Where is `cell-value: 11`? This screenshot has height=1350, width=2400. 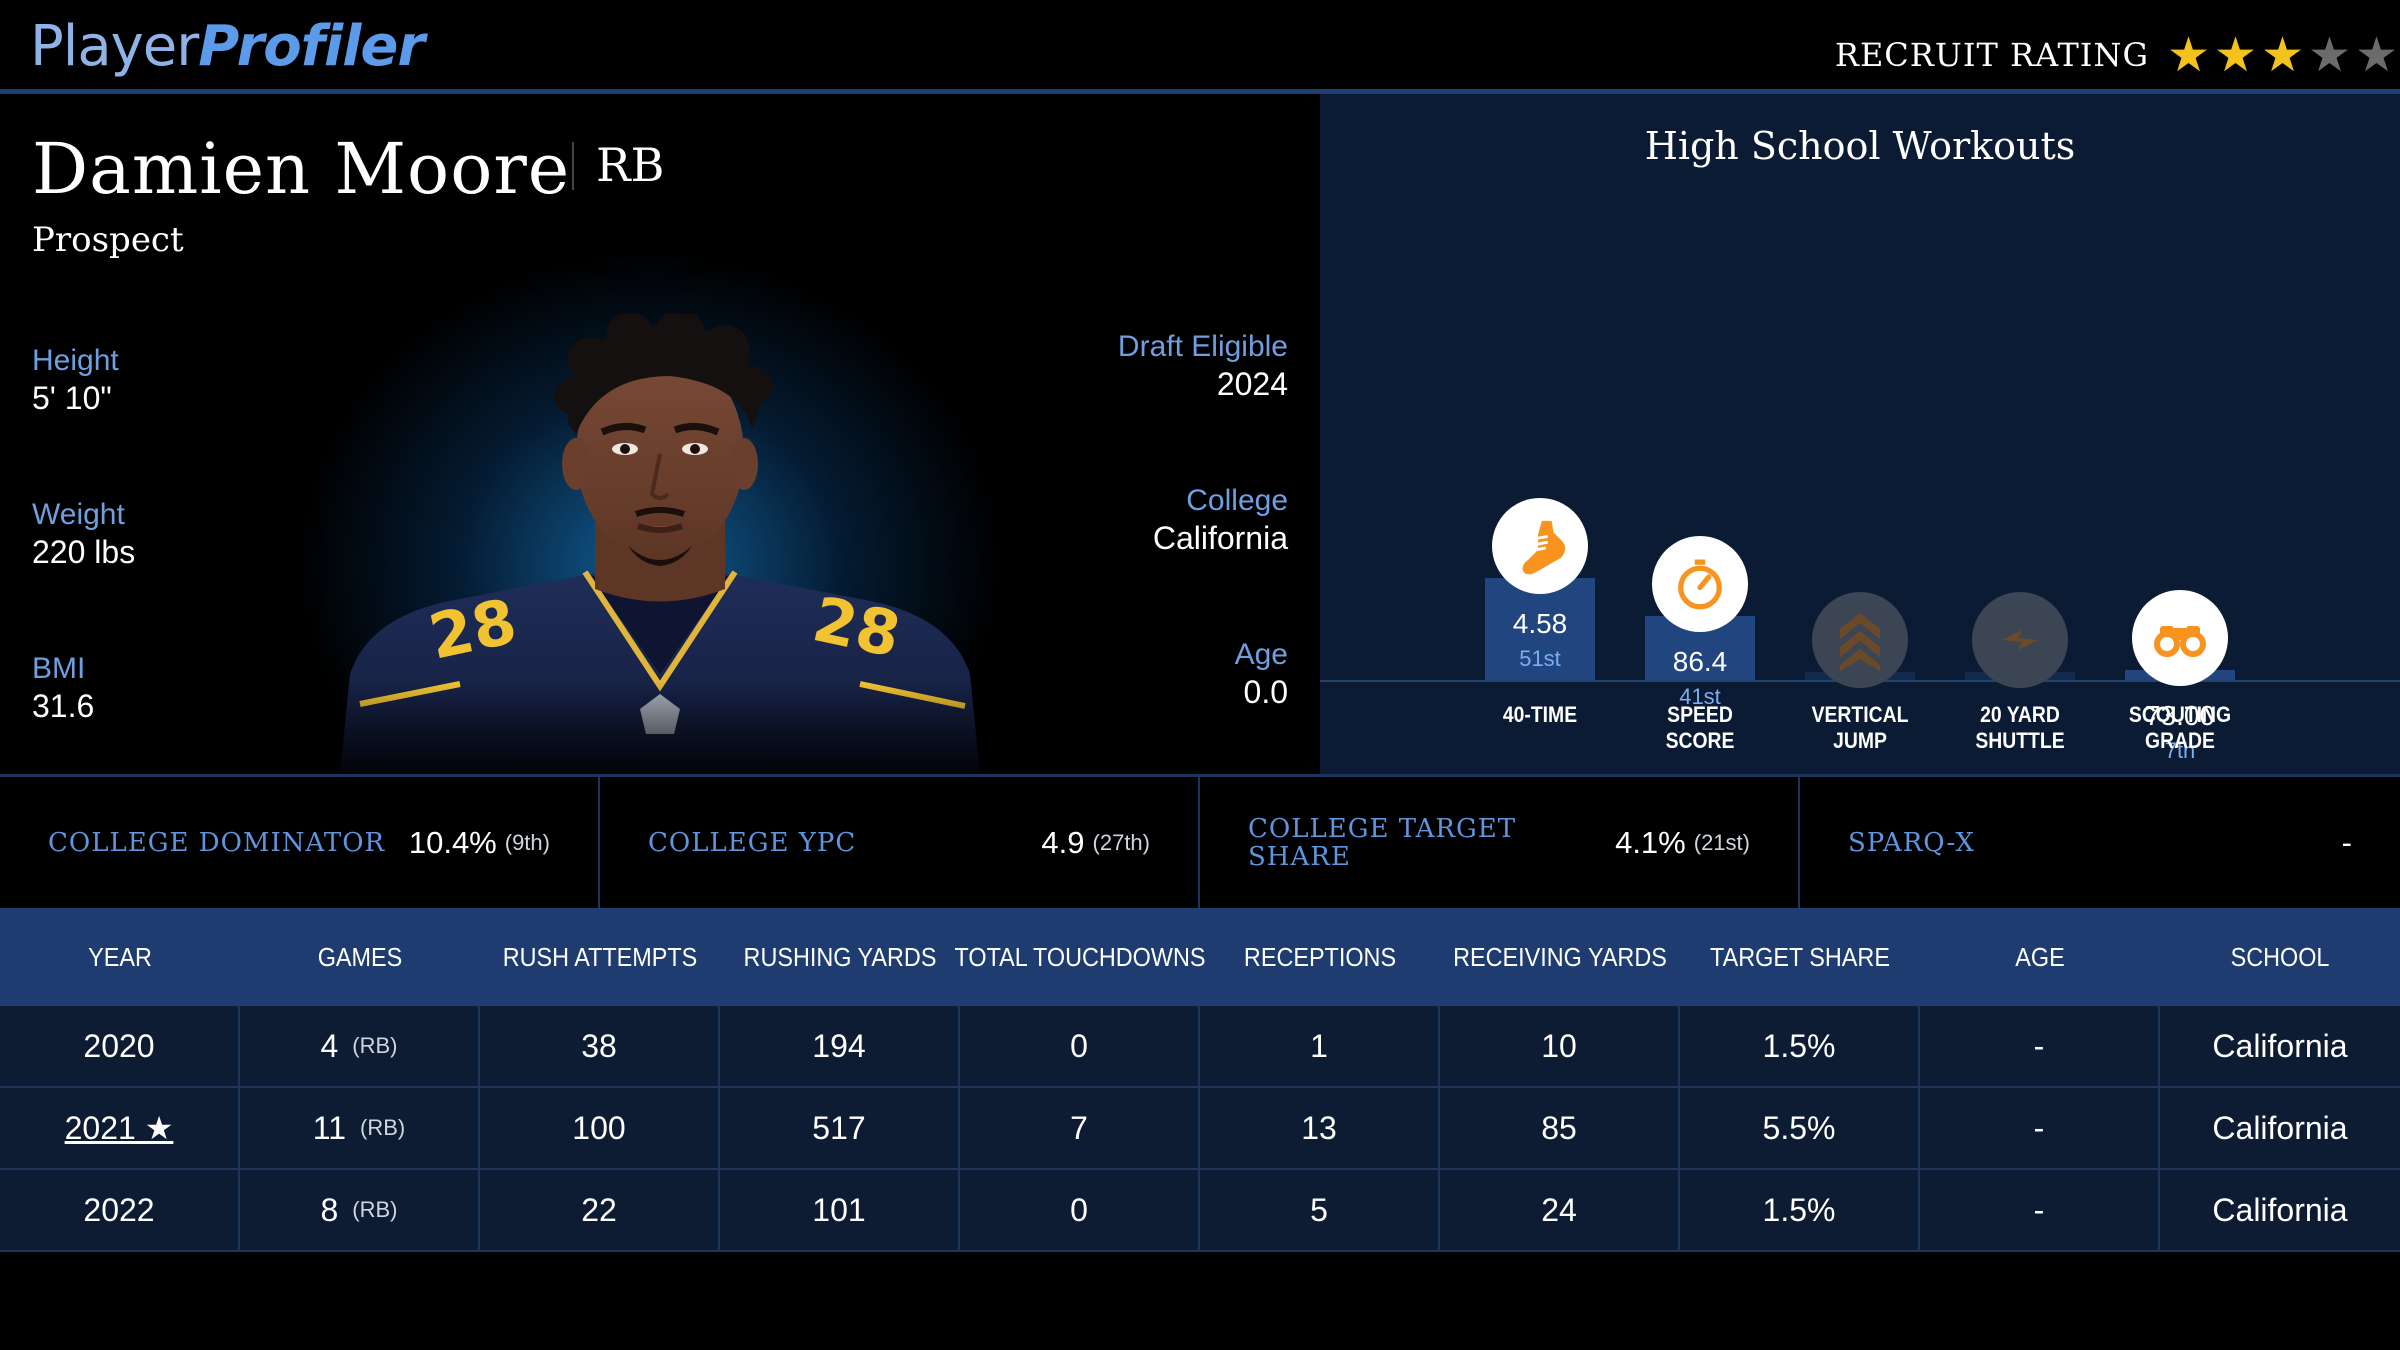
cell-value: 11 is located at coordinates (329, 1127).